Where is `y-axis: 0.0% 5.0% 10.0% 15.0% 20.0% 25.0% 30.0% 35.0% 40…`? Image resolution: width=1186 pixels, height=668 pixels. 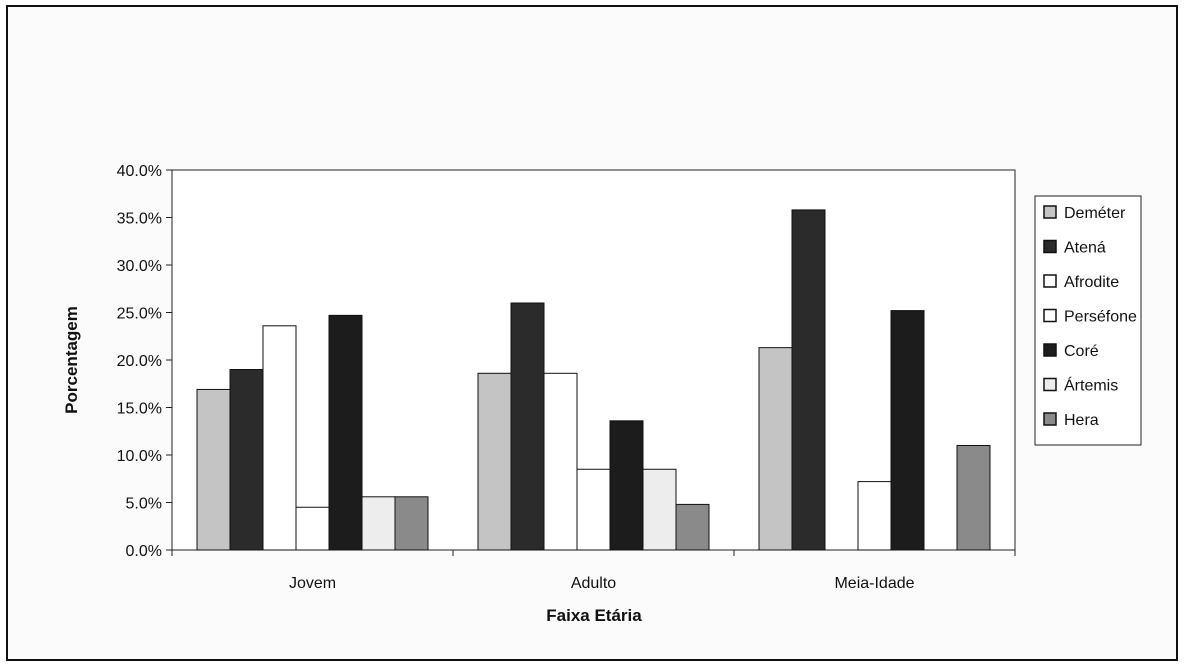 y-axis: 0.0% 5.0% 10.0% 15.0% 20.0% 25.0% 30.0% 35.0% 40… is located at coordinates (144, 361).